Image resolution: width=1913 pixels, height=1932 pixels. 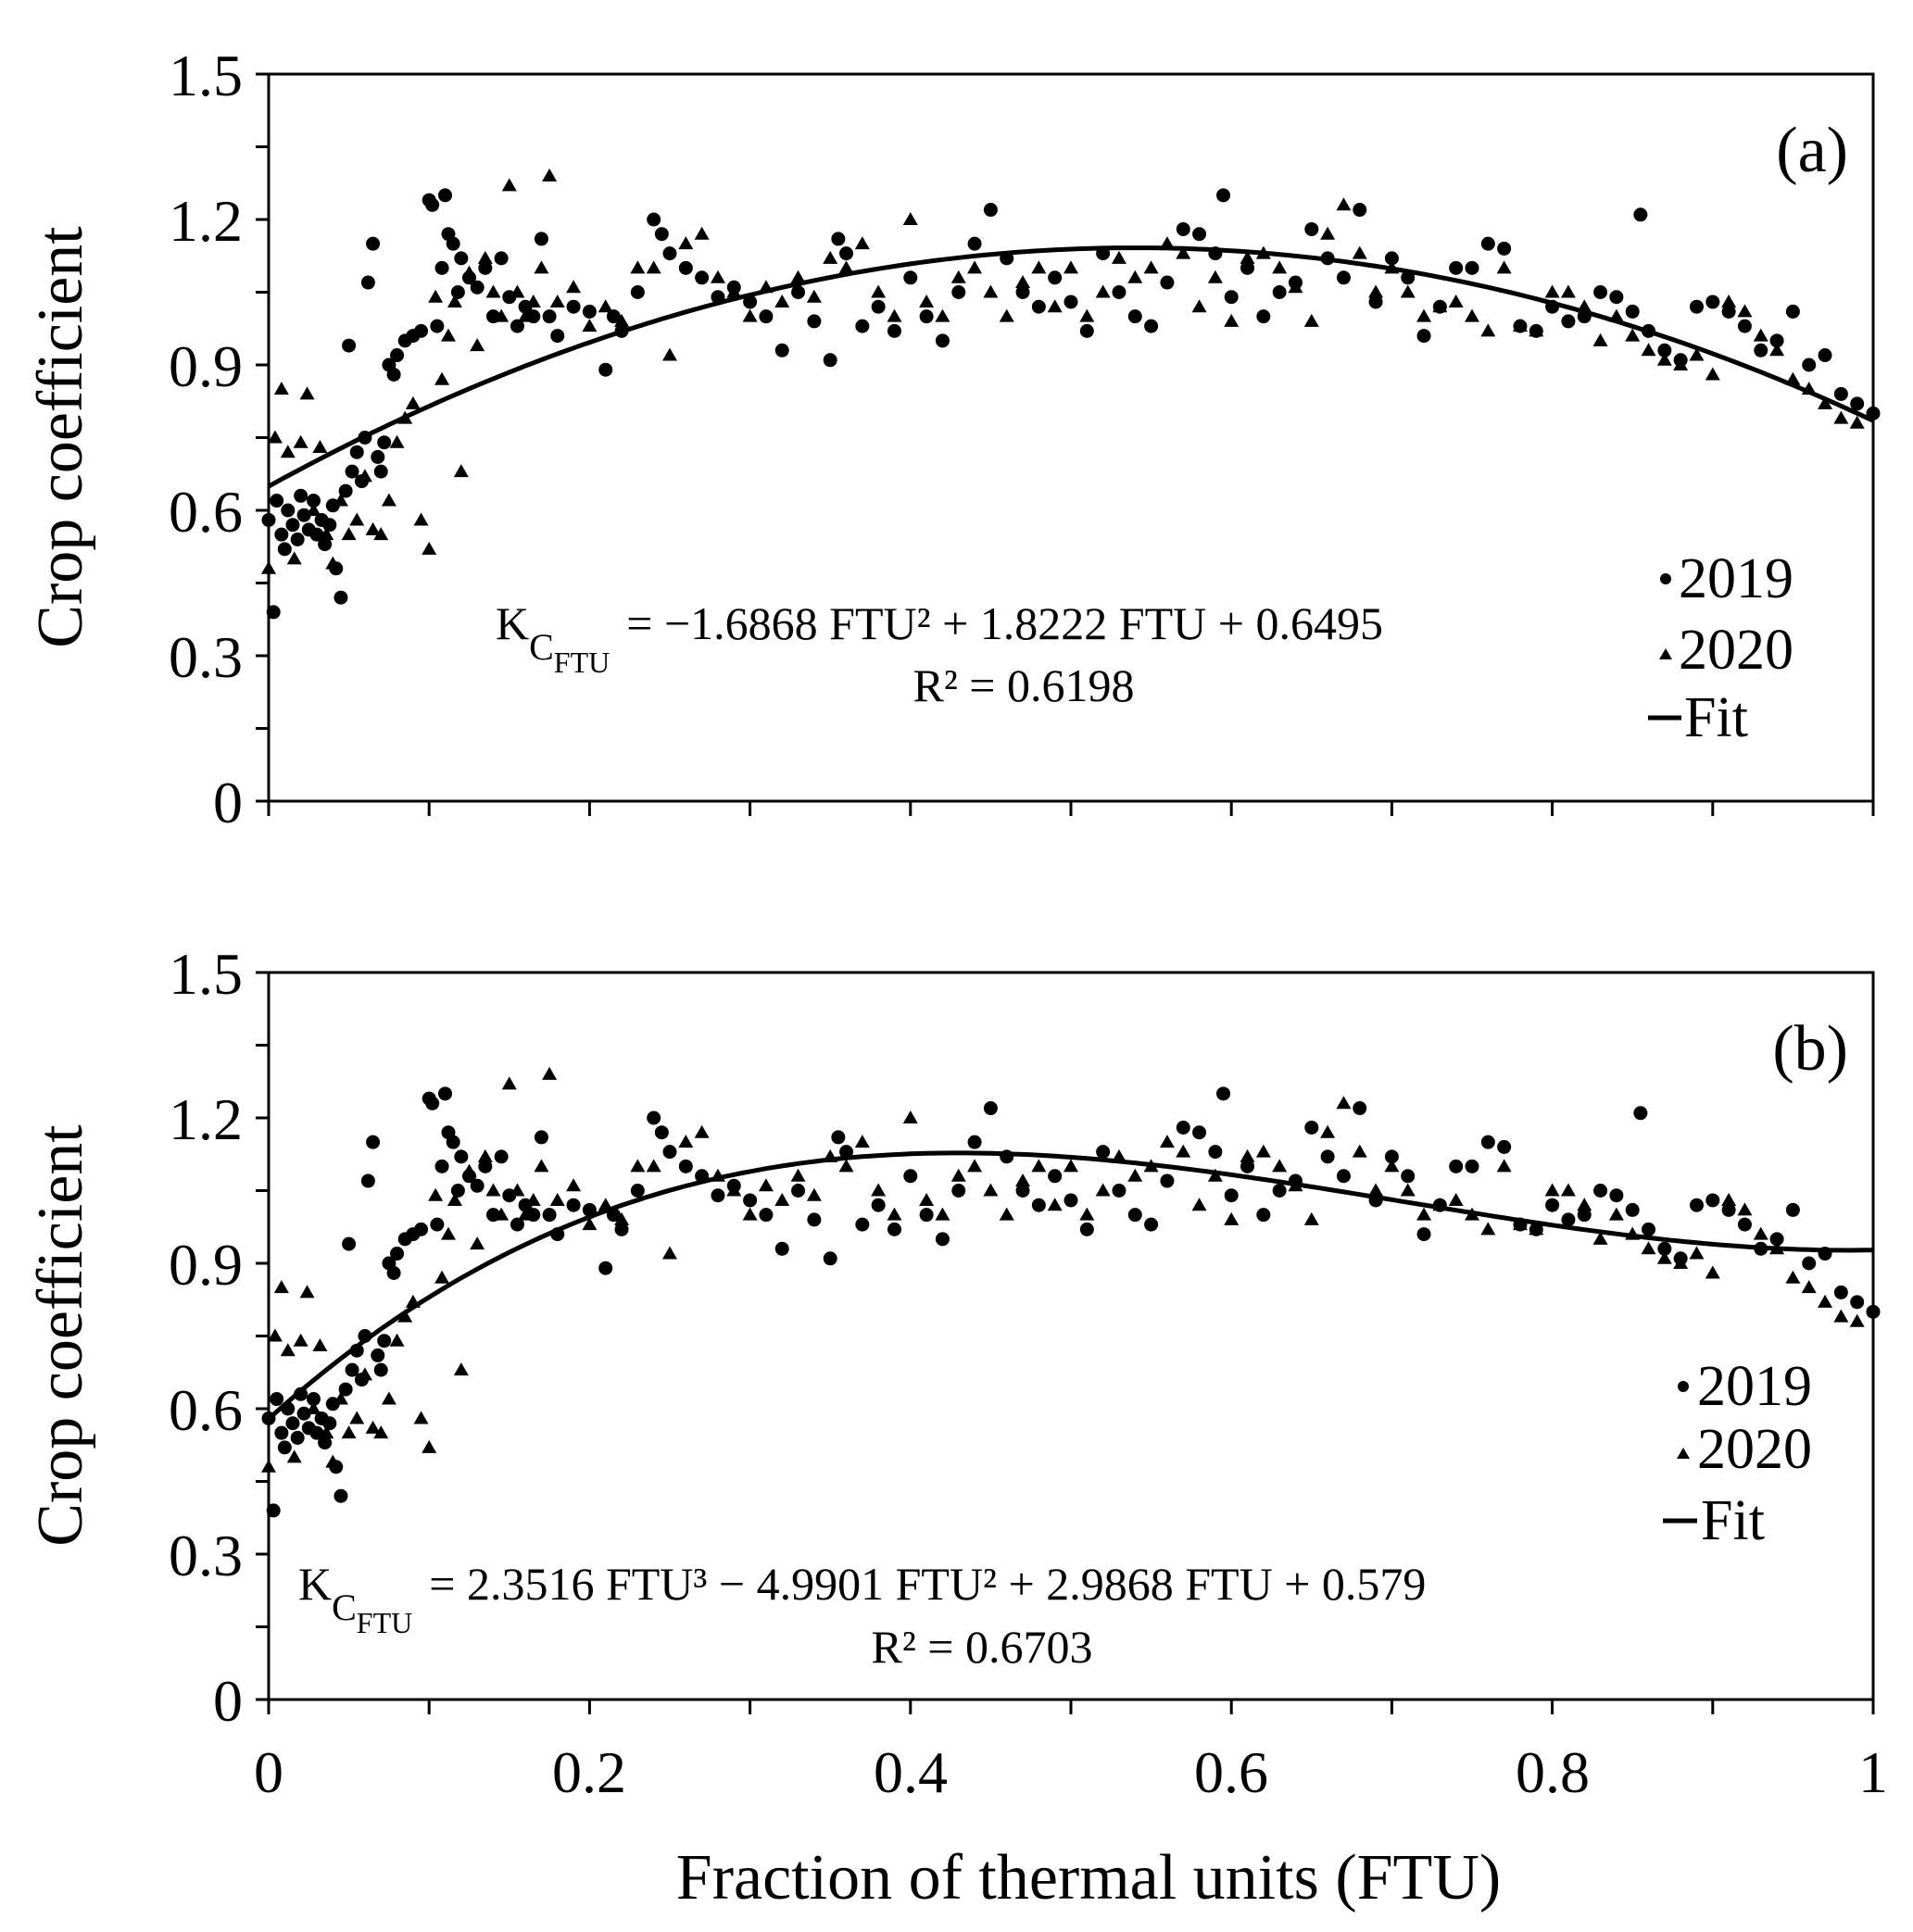 I want to click on panel-b-ytick-label: 0, so click(x=228, y=1701).